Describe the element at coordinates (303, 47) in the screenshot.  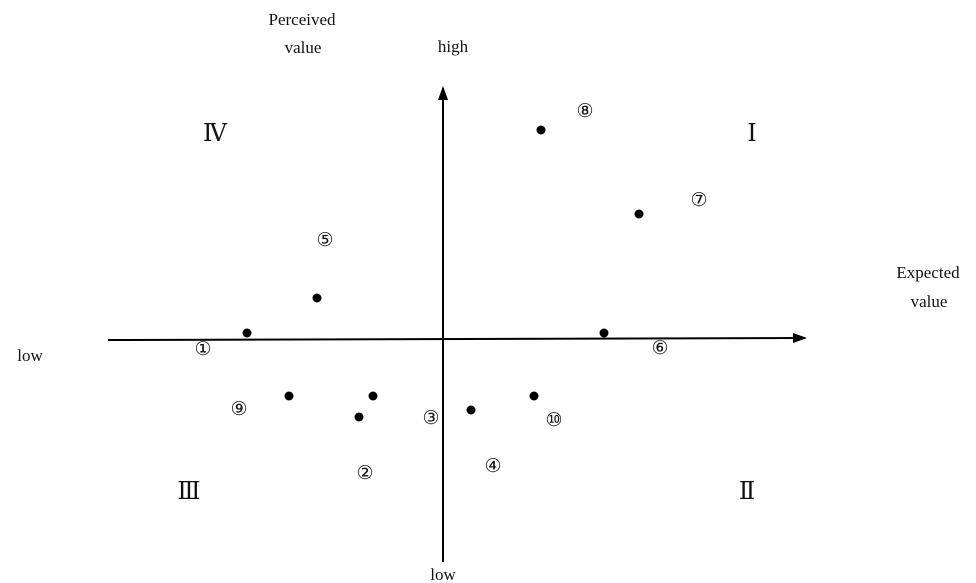
I see `y-axis-title-line2: value` at that location.